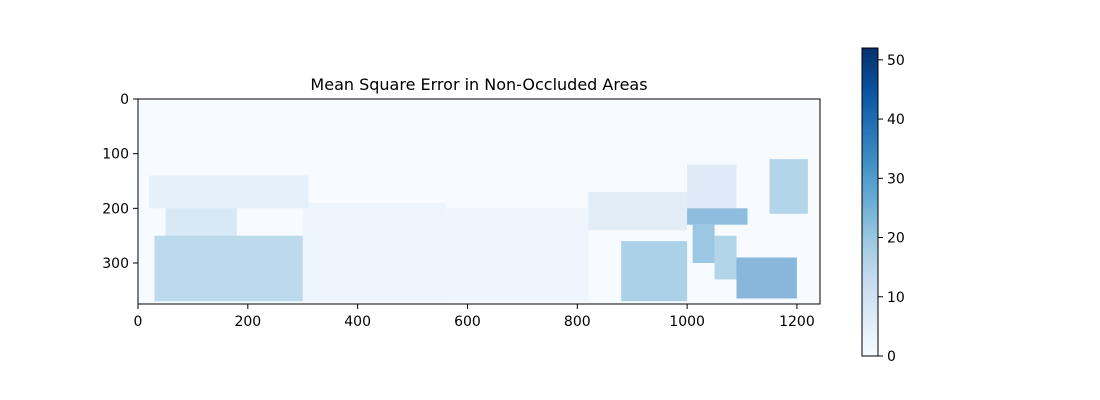 The image size is (1100, 400). Describe the element at coordinates (891, 209) in the screenshot. I see `colorbar-axis: 0 10 20 30 40 50` at that location.